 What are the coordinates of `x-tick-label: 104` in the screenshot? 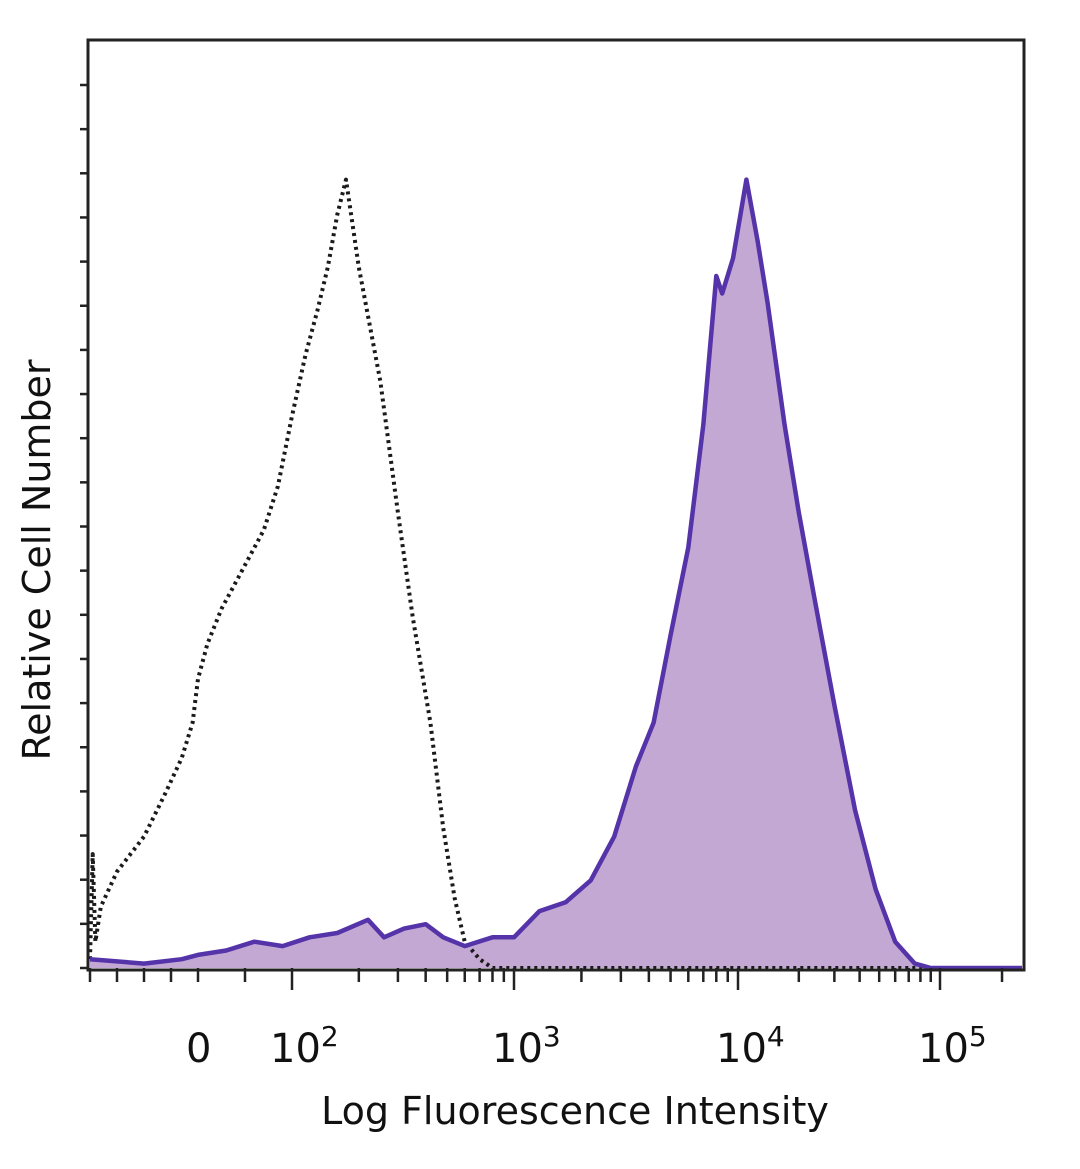 It's located at (750, 1046).